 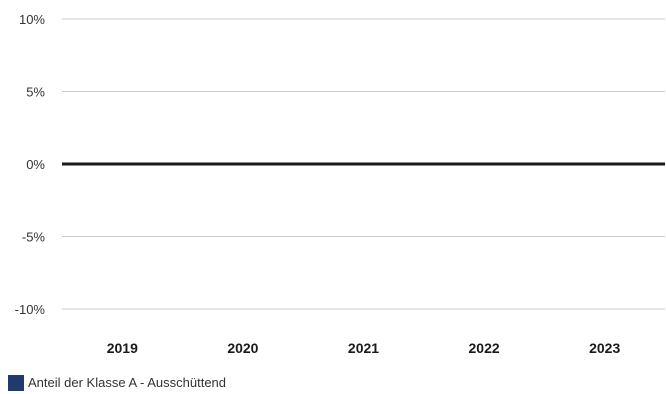 I want to click on y-tick-label: 10%, so click(x=32, y=19).